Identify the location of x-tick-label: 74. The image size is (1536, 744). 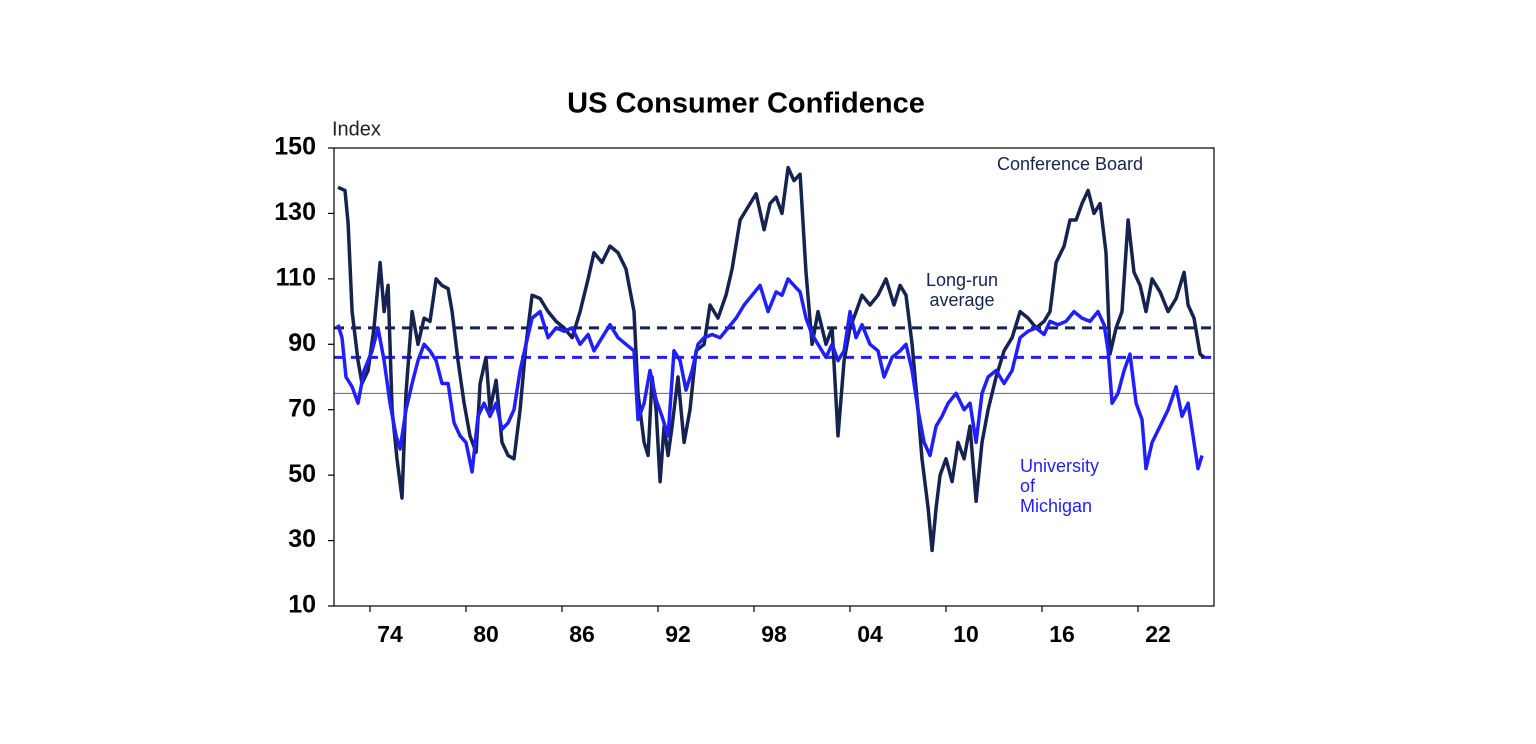
(390, 634).